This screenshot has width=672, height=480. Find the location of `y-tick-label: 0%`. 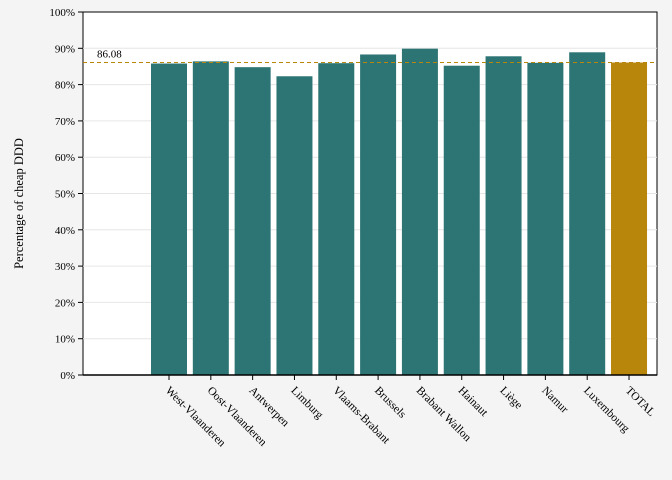

y-tick-label: 0% is located at coordinates (67, 376).